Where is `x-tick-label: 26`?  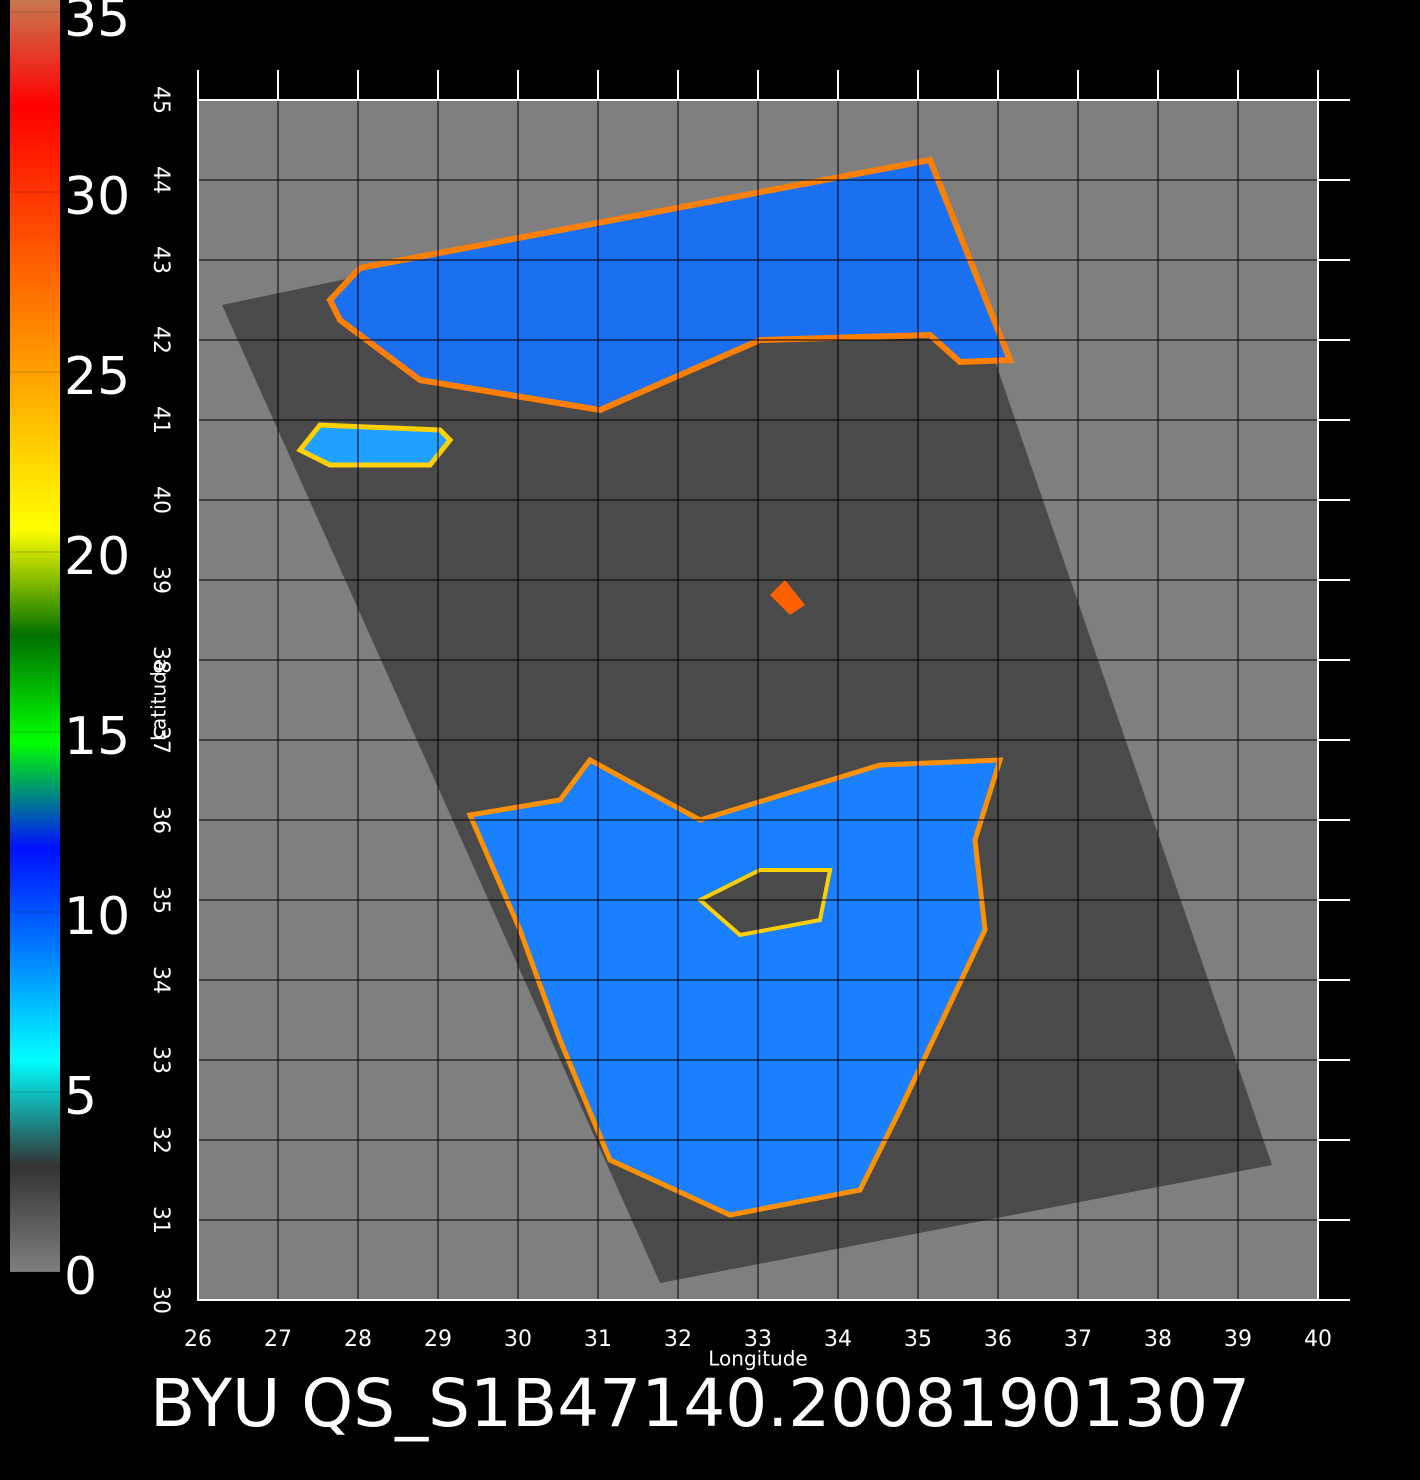 x-tick-label: 26 is located at coordinates (198, 1339).